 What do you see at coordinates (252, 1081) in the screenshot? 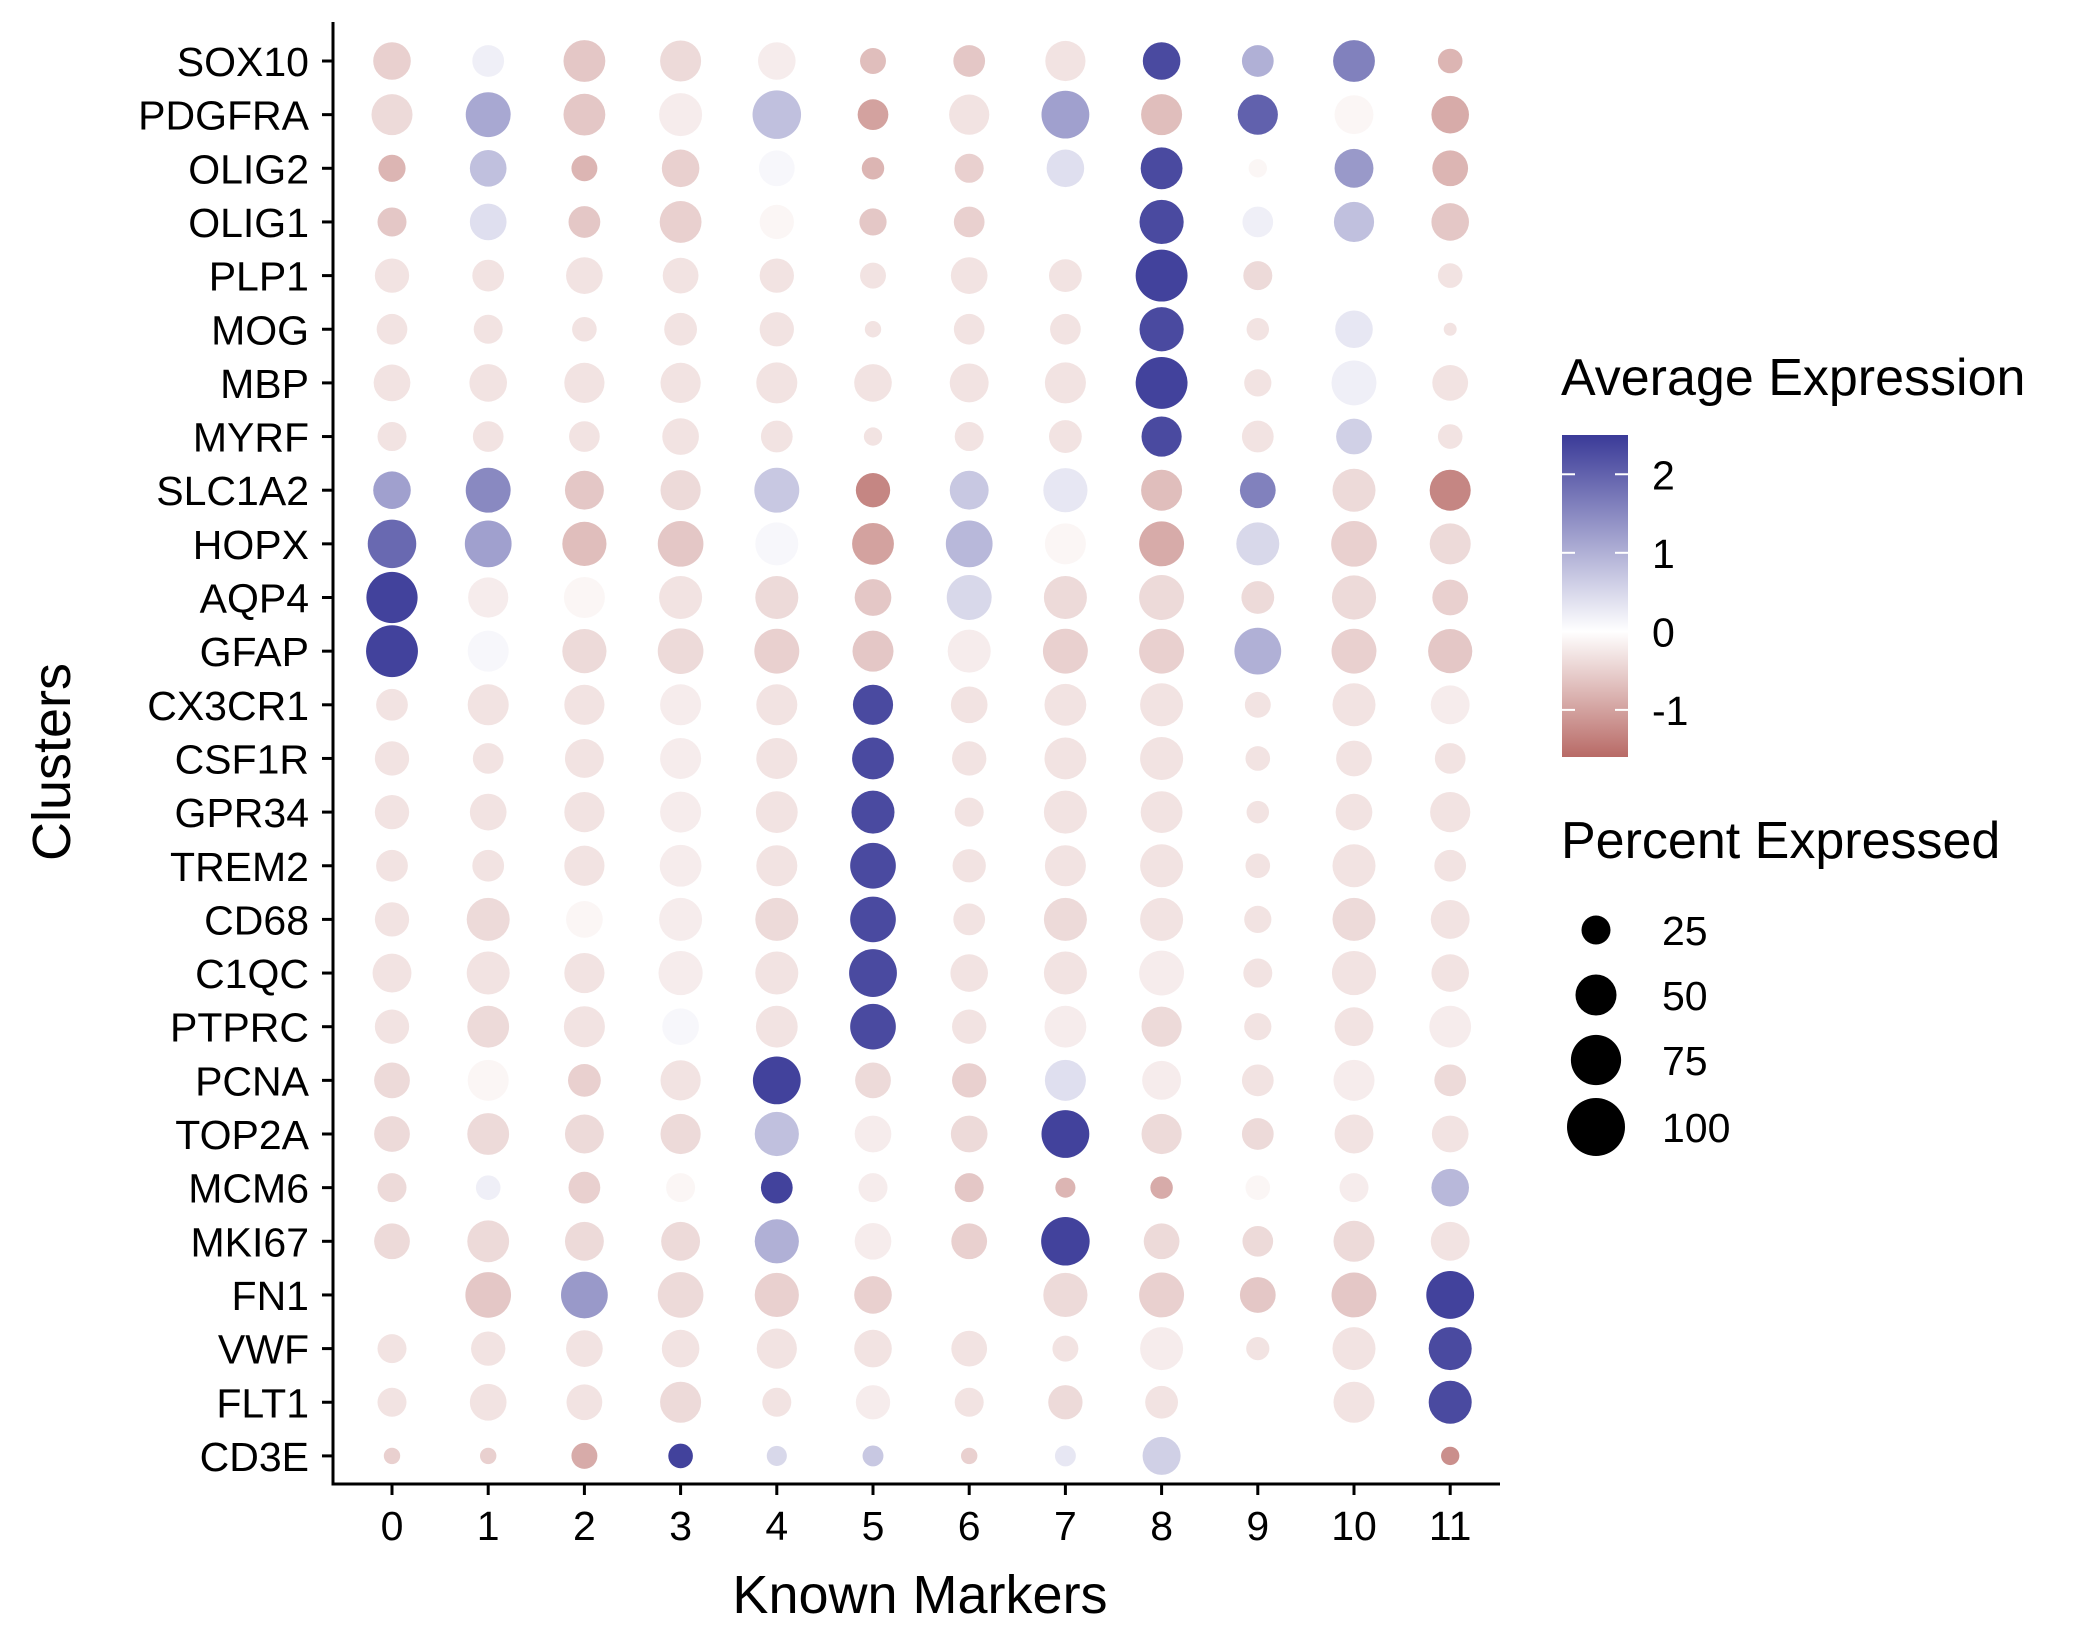
I see `y-tick-label-pcna: PCNA` at bounding box center [252, 1081].